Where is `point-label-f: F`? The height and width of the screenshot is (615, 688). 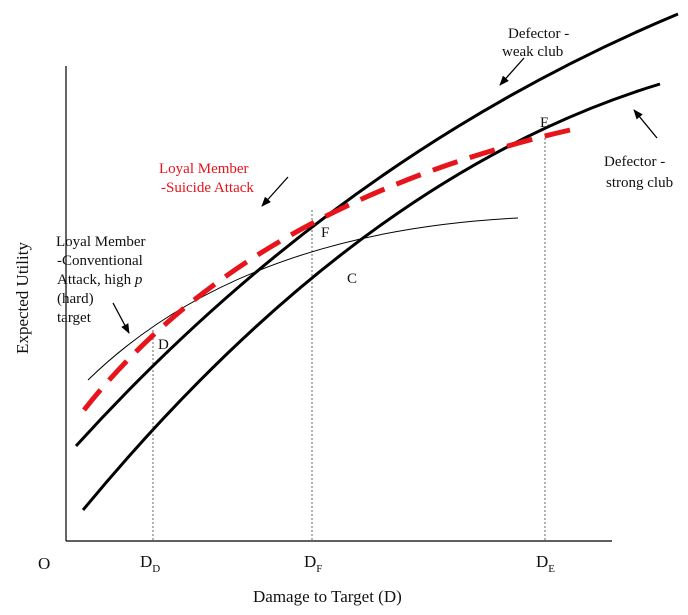 point-label-f: F is located at coordinates (325, 233).